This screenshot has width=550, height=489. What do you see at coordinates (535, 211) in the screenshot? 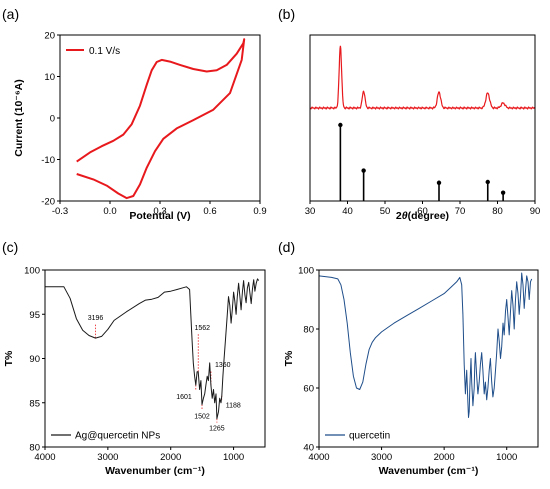
I see `x-tick-label: 90` at bounding box center [535, 211].